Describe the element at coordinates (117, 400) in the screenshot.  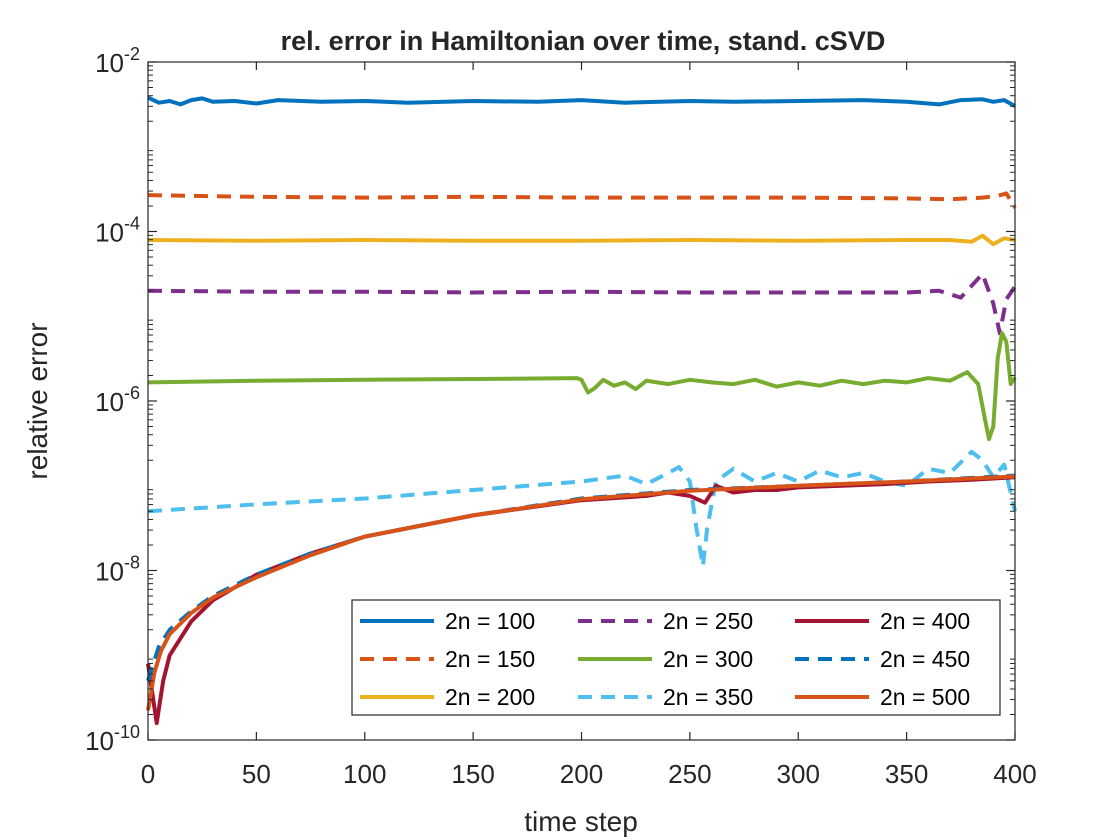
I see `y-tick-label: 10⁻⁶` at that location.